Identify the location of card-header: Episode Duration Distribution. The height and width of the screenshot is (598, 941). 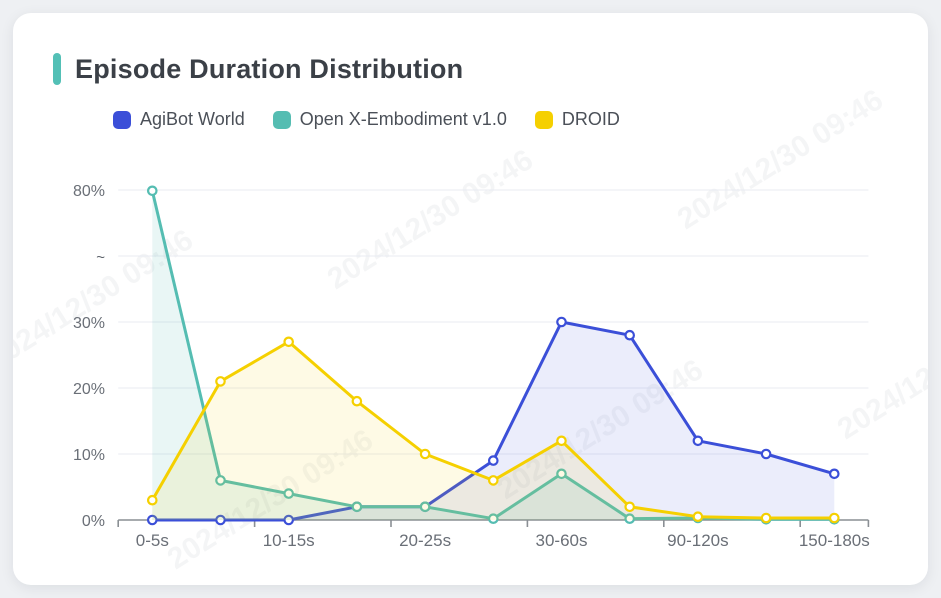
(470, 49).